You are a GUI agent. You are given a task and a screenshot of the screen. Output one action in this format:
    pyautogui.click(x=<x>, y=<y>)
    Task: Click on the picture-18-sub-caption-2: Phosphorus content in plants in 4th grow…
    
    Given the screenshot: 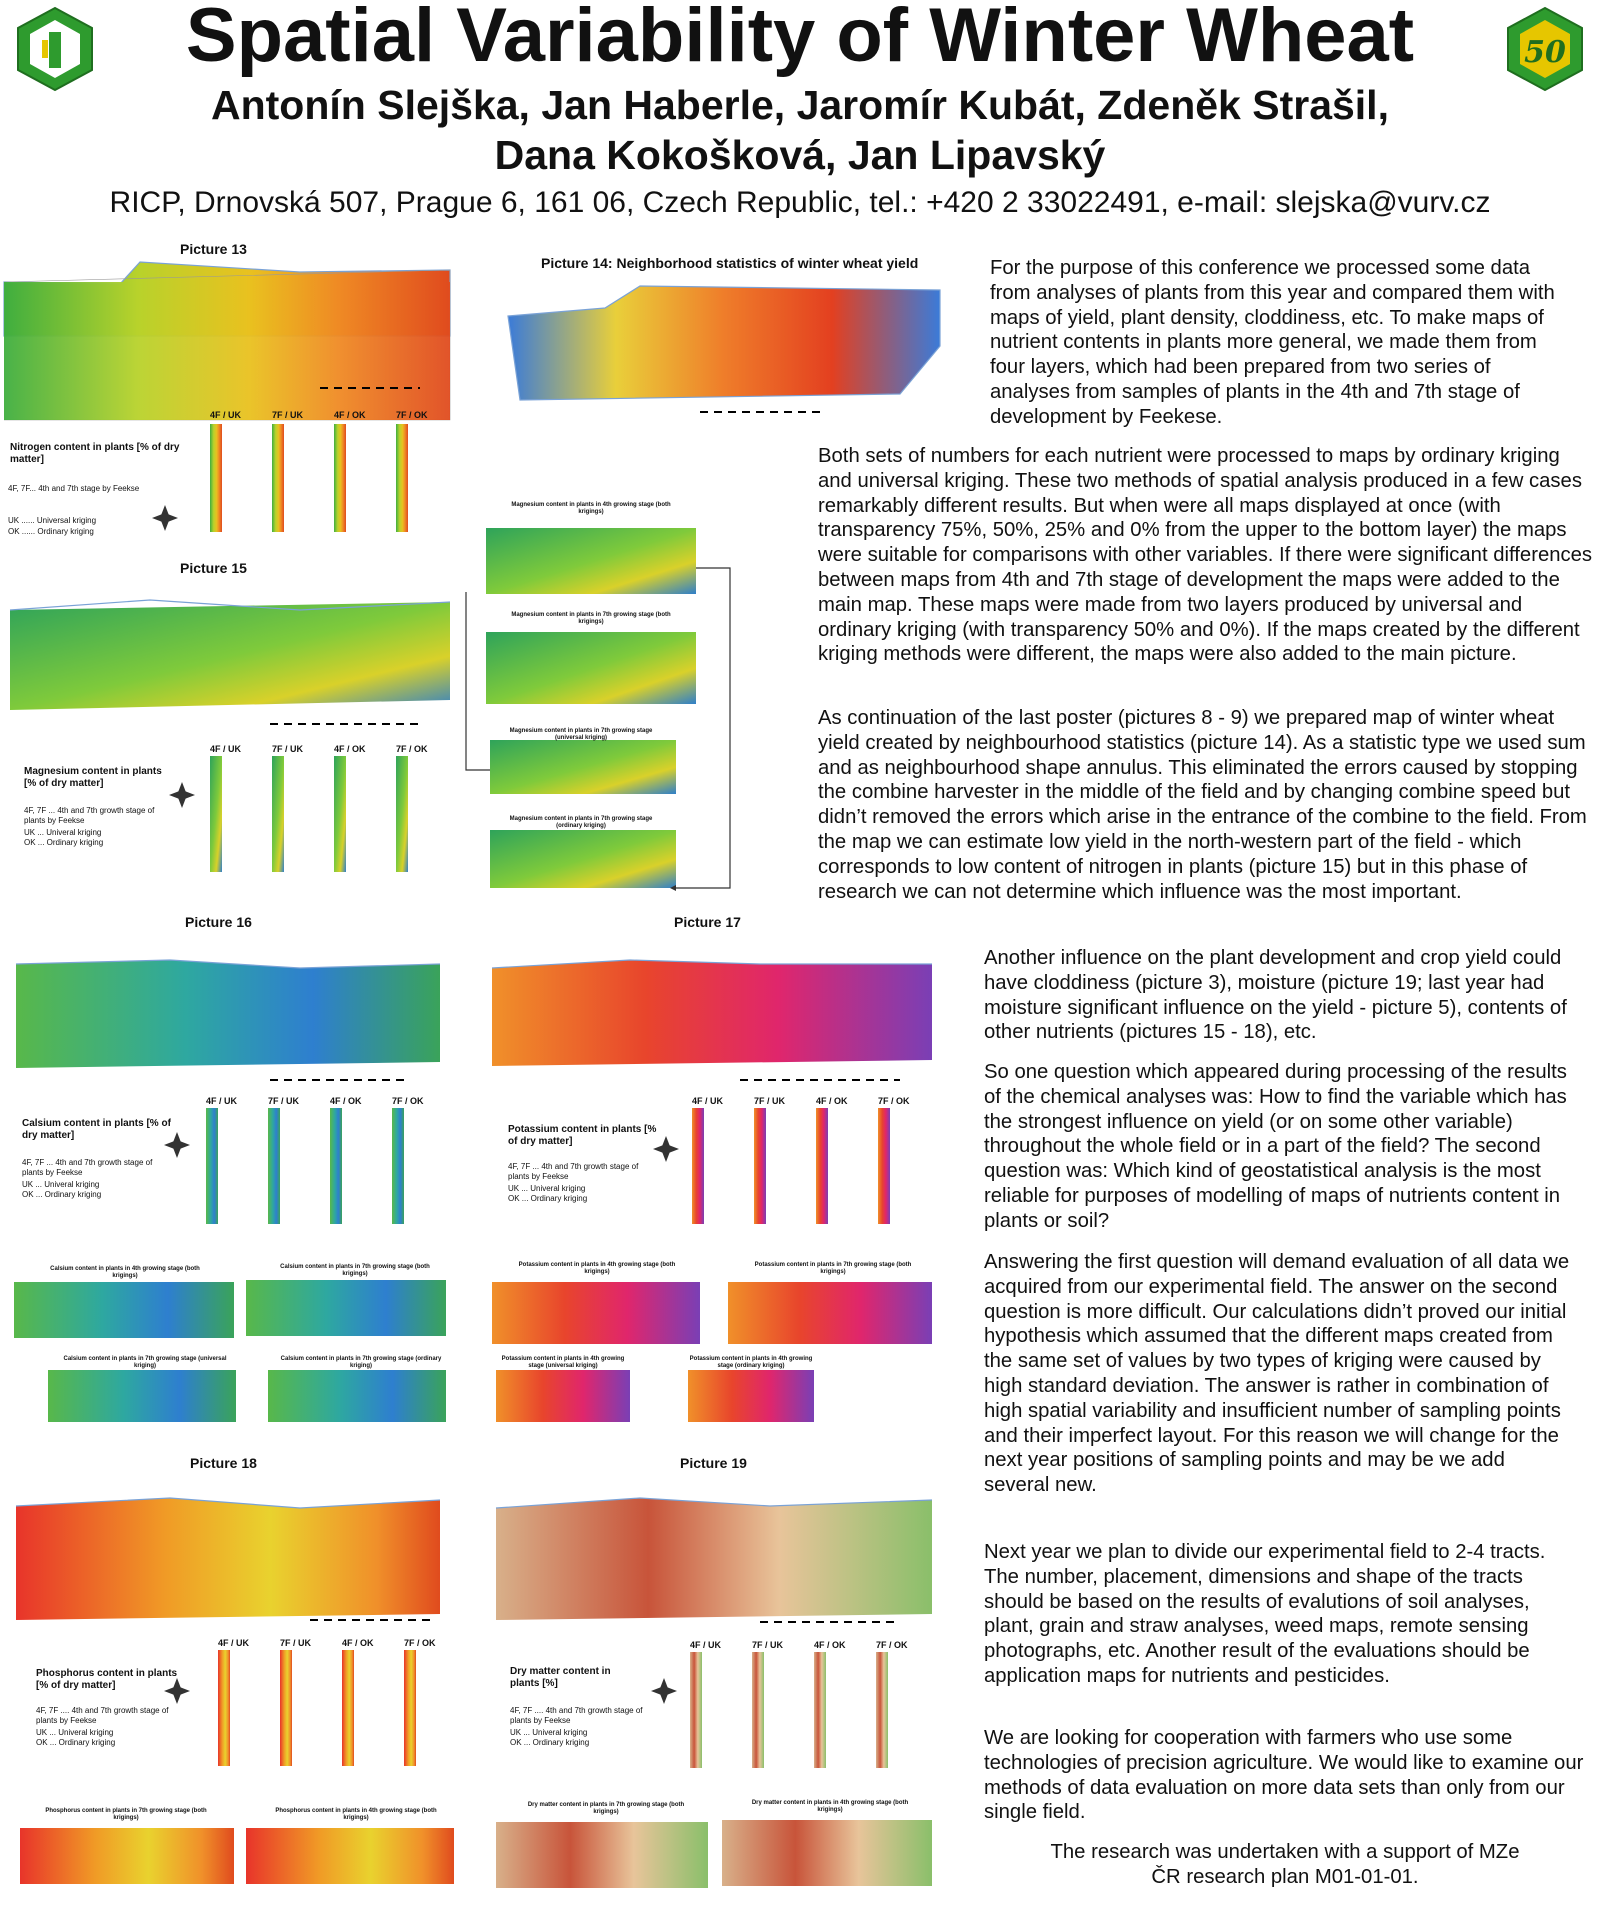 What is the action you would take?
    pyautogui.click(x=356, y=1814)
    